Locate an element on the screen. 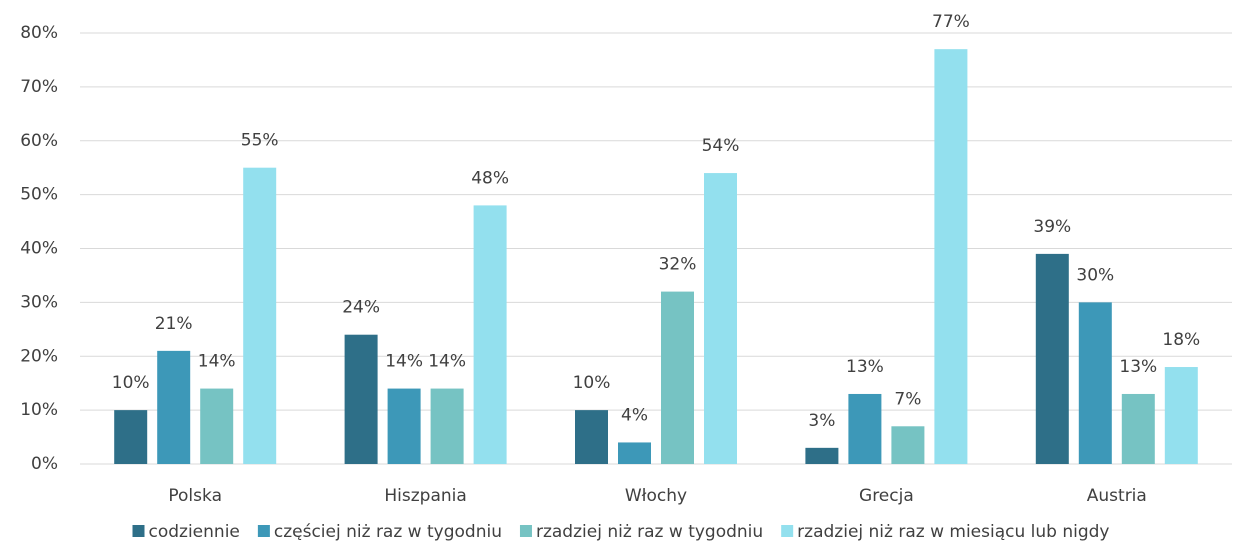 This screenshot has width=1242, height=544. legend-label: rzadziej niż raz w miesiącu lub nigdy is located at coordinates (953, 532).